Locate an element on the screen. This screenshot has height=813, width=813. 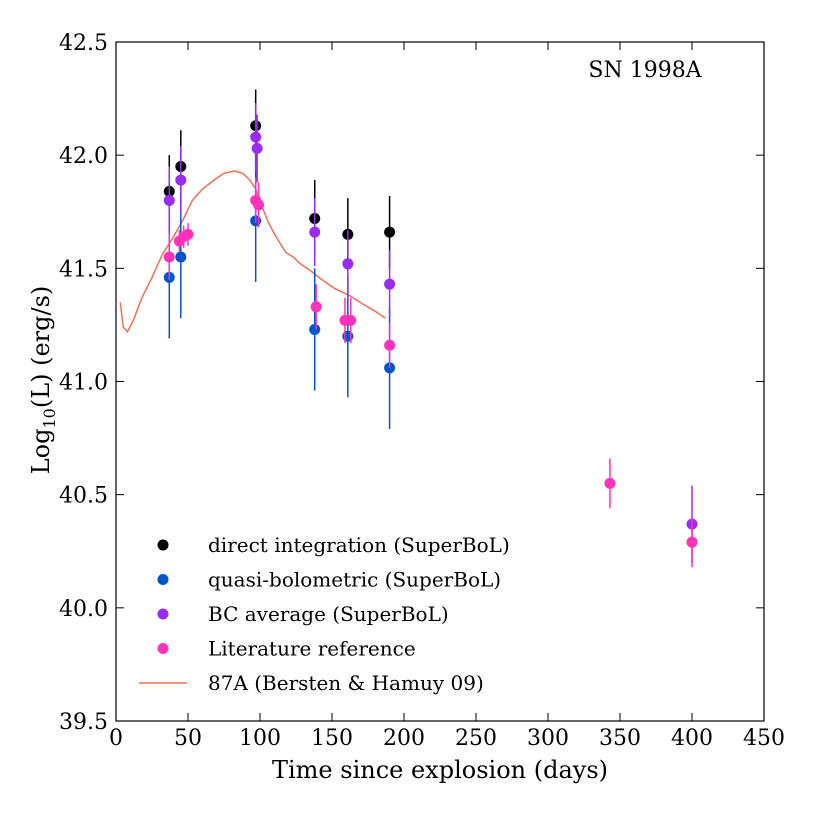
x-tick-label: 100 is located at coordinates (260, 738).